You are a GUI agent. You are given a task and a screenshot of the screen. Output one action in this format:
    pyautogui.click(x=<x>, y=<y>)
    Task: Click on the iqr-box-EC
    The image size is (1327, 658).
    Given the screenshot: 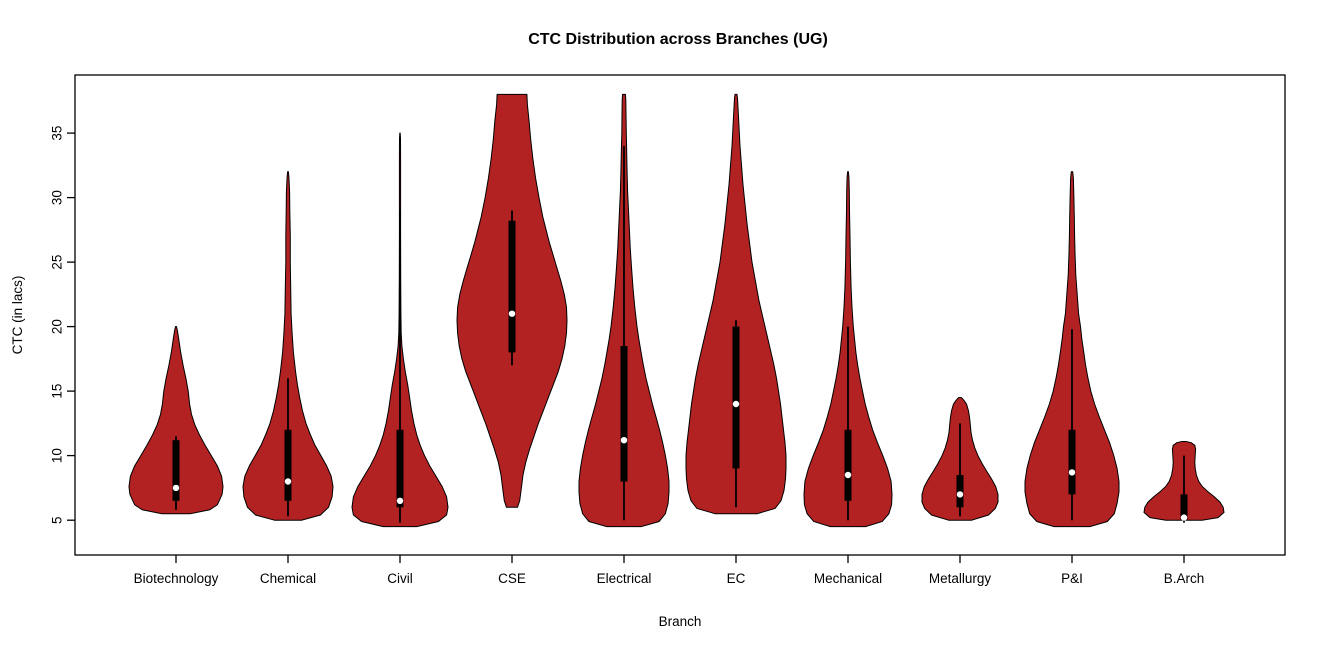 What is the action you would take?
    pyautogui.click(x=736, y=397)
    